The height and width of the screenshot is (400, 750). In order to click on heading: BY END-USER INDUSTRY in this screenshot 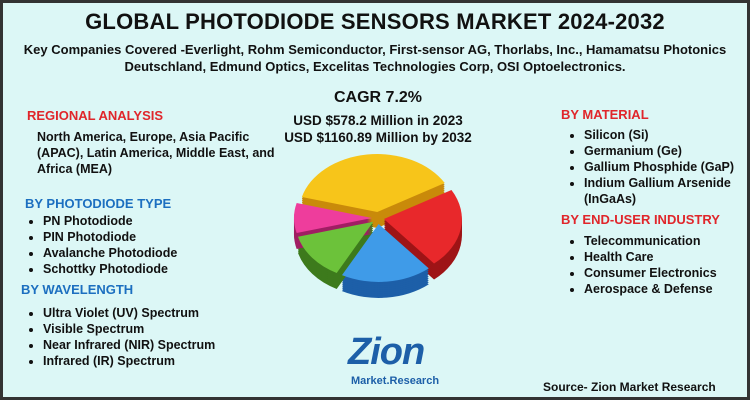, I will do `click(640, 219)`.